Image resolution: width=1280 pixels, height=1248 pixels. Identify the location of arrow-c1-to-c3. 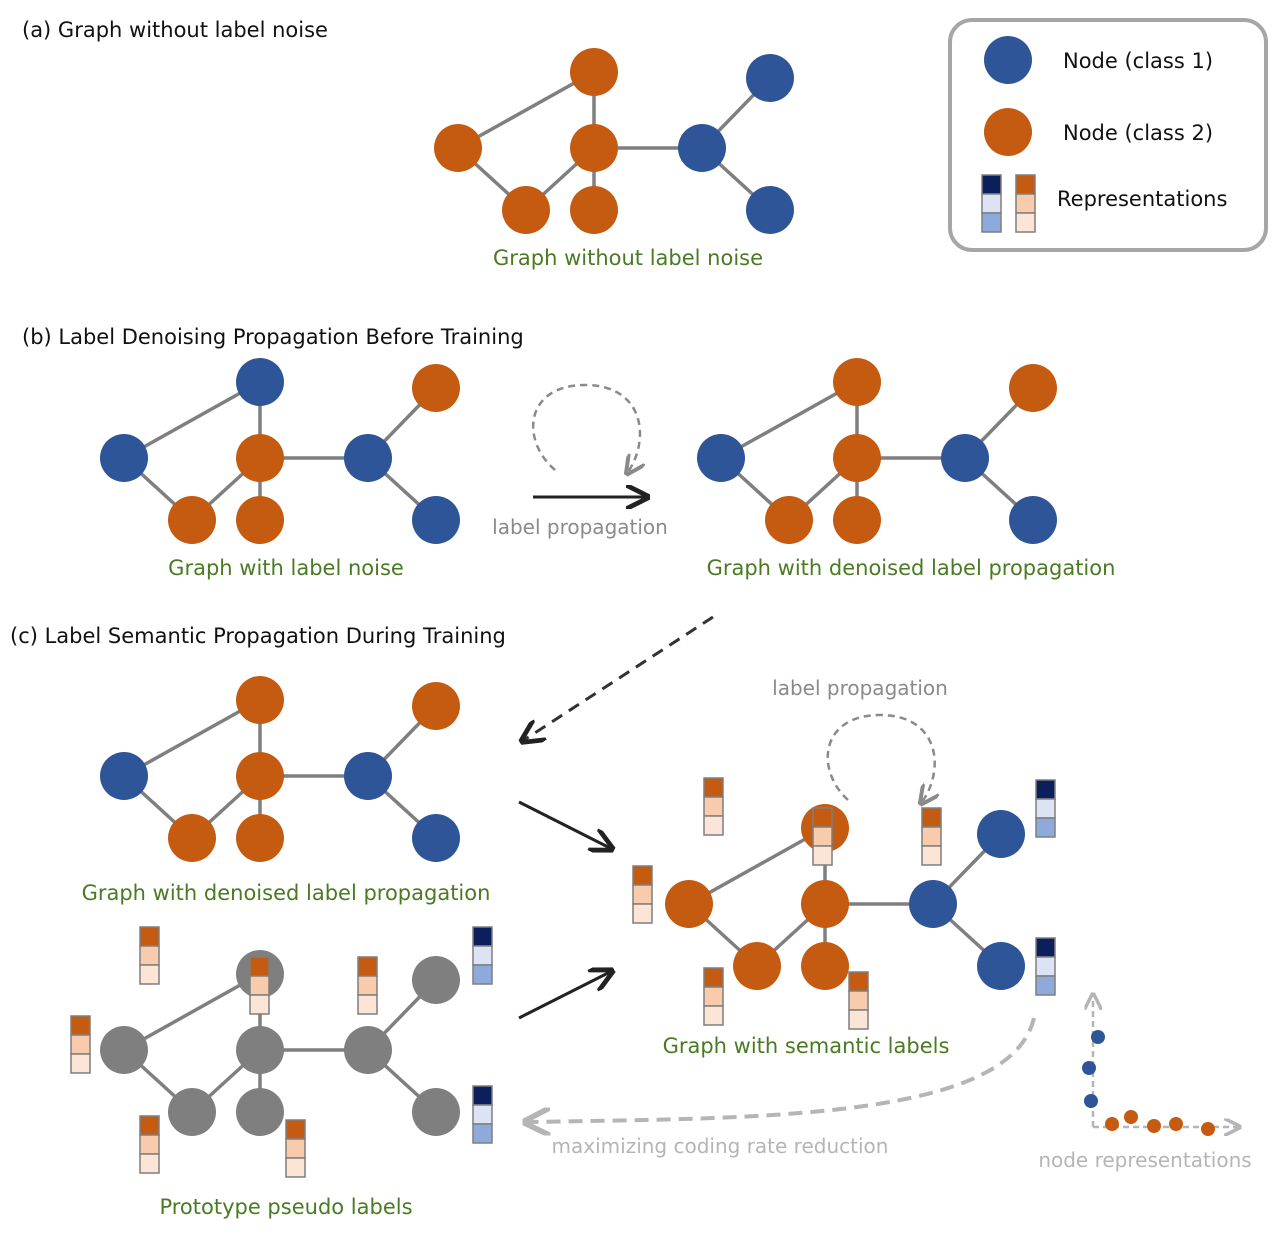
(564, 824).